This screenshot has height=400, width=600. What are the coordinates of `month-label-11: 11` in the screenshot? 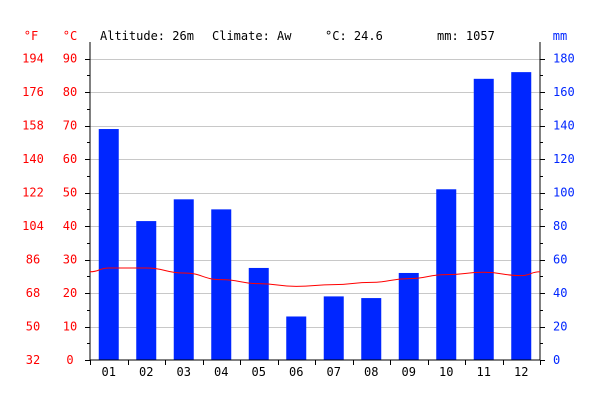 It's located at (484, 372).